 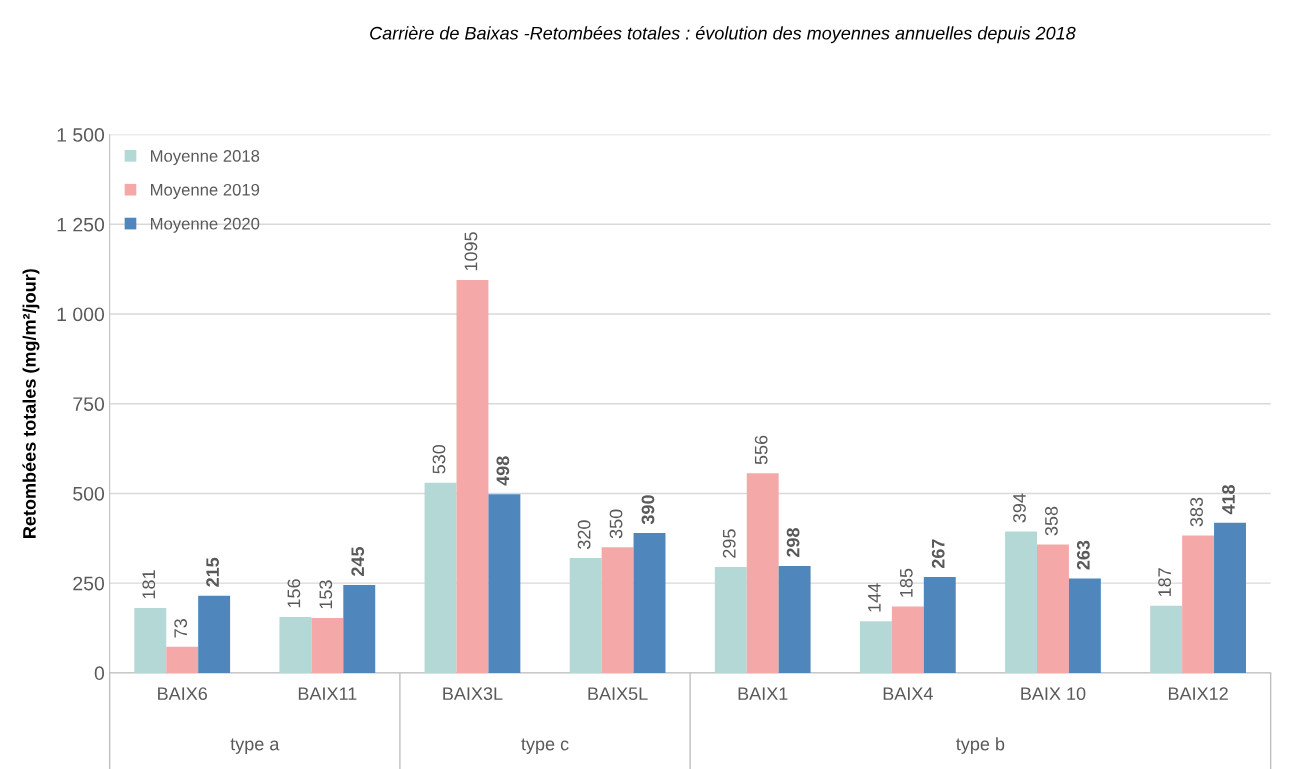 What do you see at coordinates (255, 746) in the screenshot?
I see `text: type a` at bounding box center [255, 746].